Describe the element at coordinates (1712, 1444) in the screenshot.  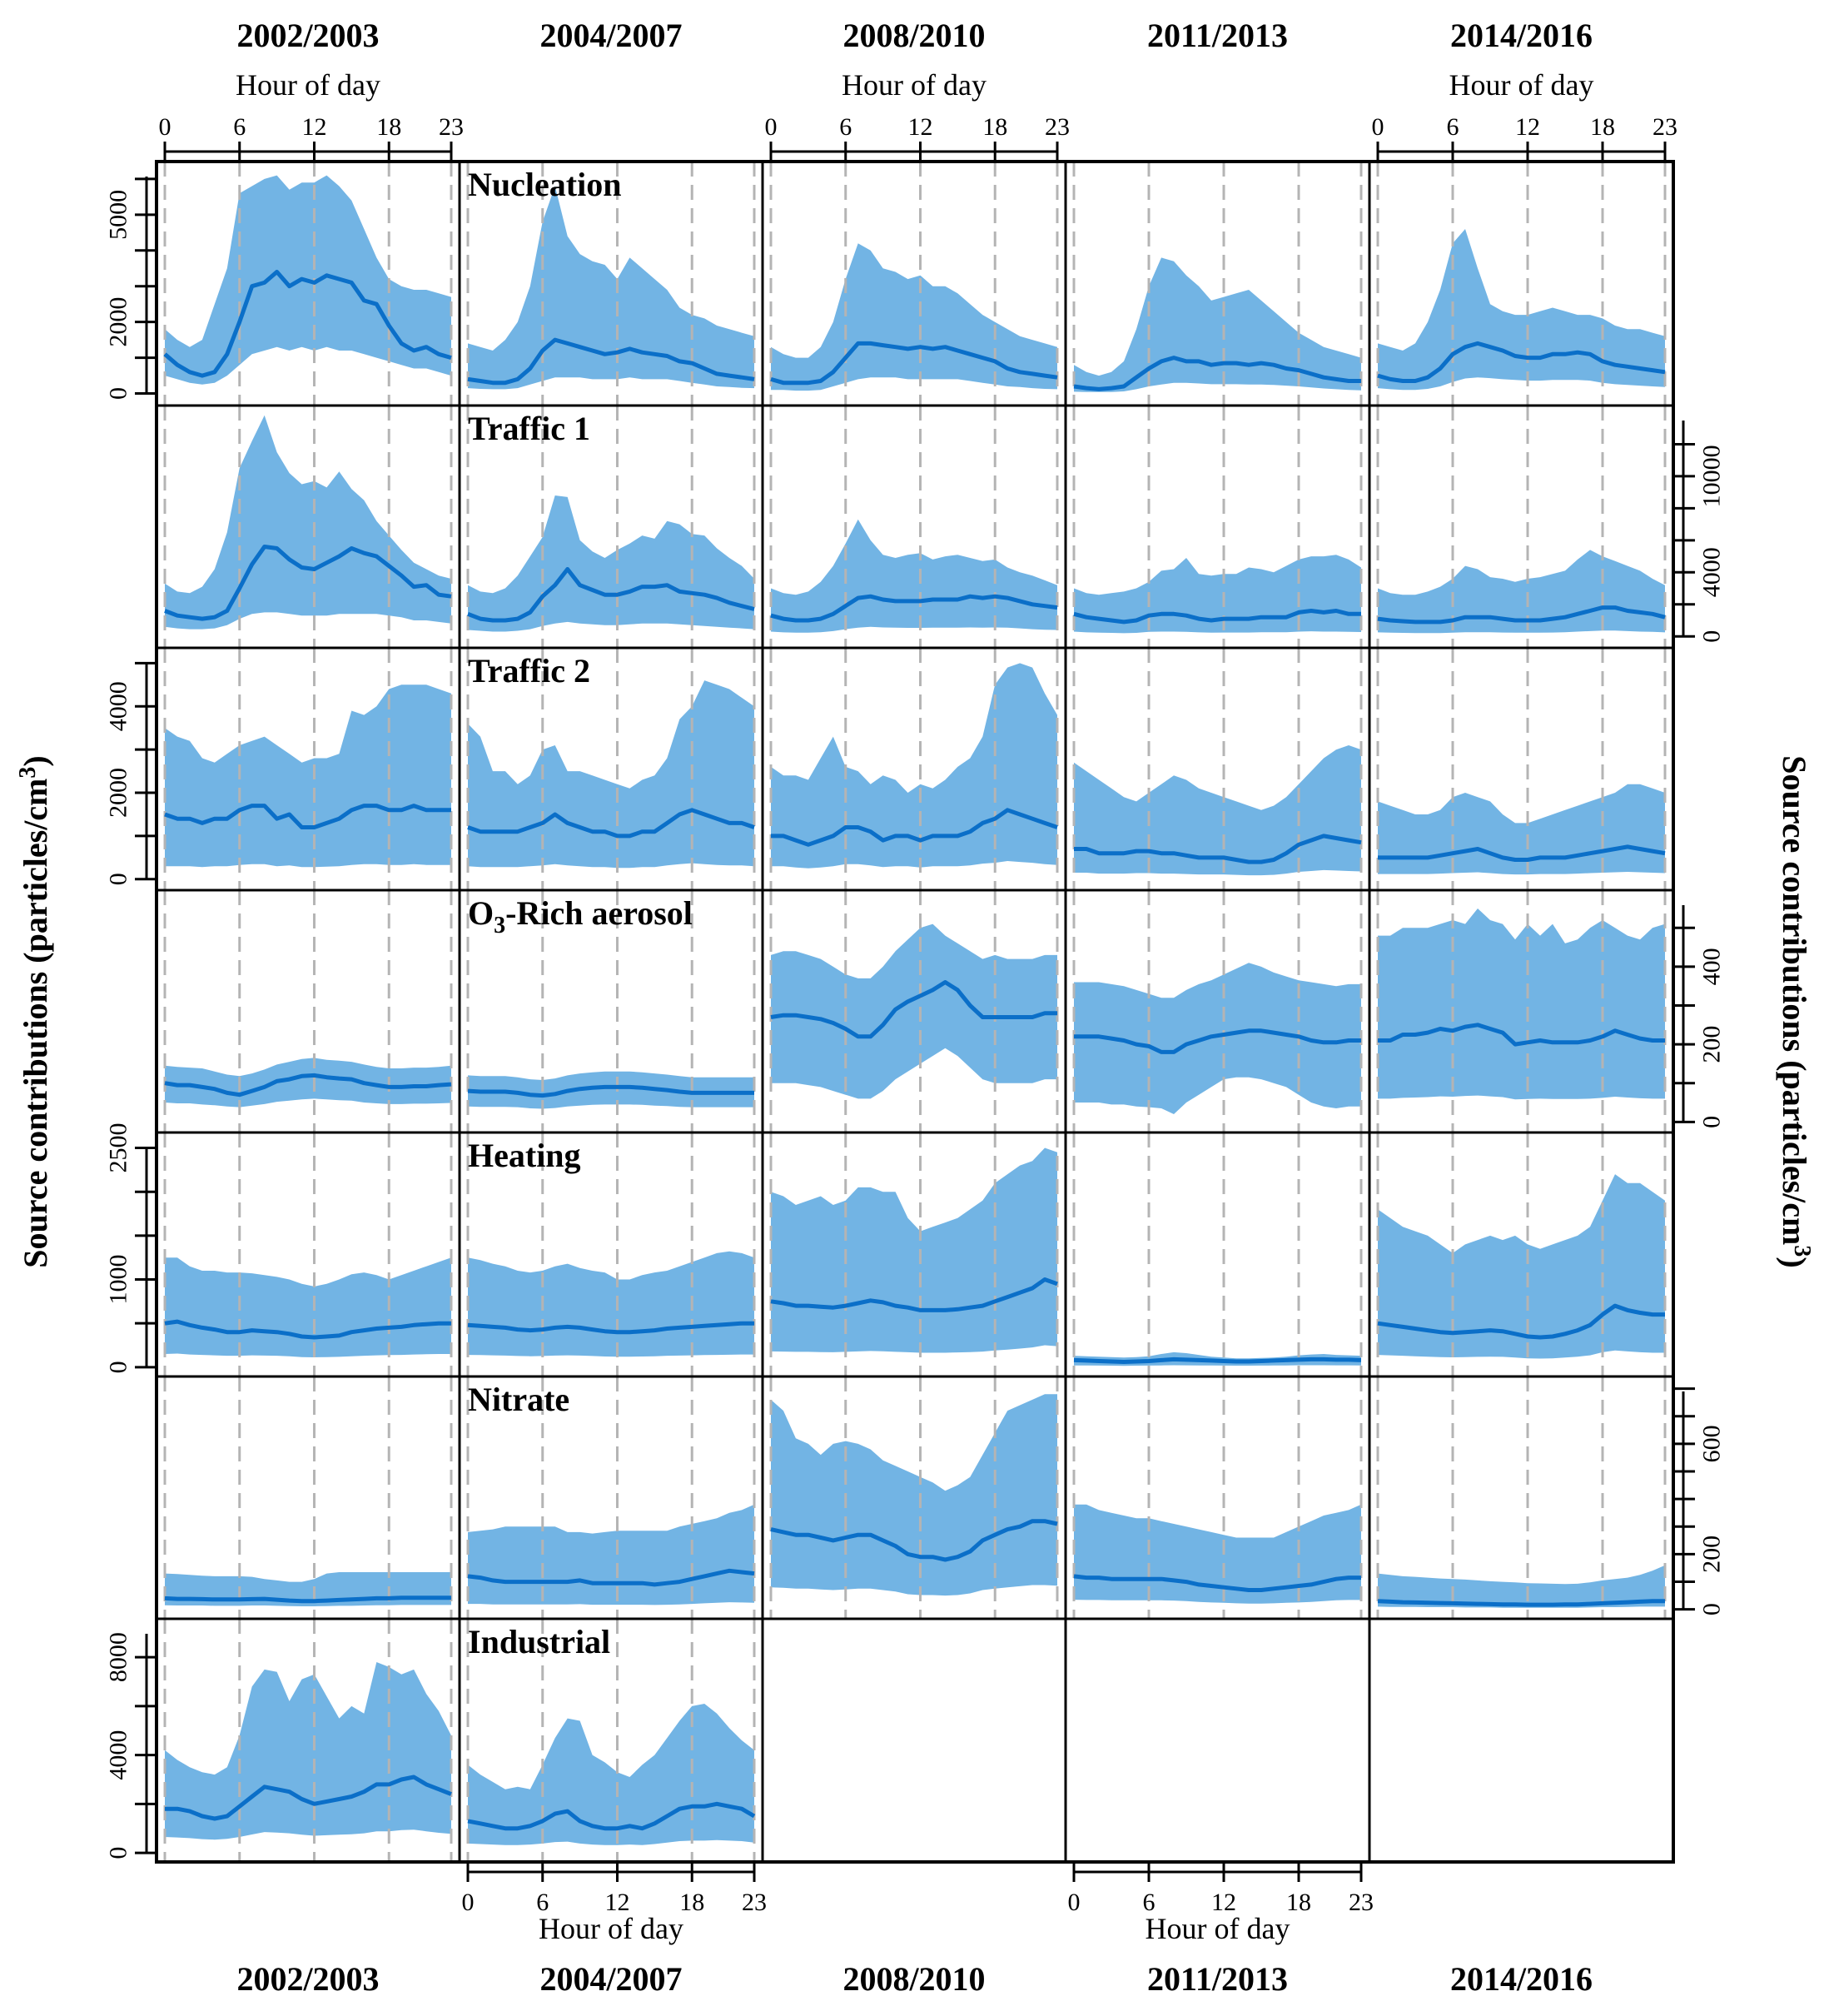
I see `y-tick-label-5-2: 600` at that location.